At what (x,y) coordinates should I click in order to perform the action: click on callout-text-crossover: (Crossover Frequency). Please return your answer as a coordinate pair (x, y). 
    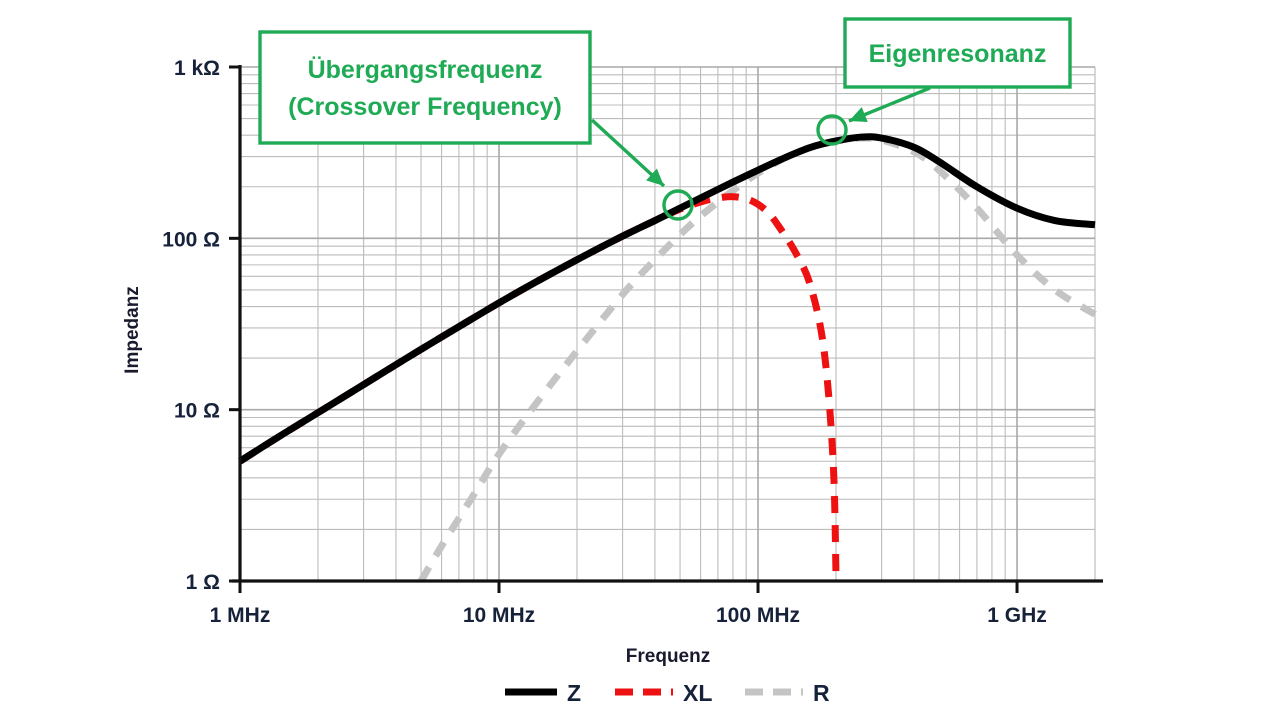
    Looking at the image, I should click on (425, 107).